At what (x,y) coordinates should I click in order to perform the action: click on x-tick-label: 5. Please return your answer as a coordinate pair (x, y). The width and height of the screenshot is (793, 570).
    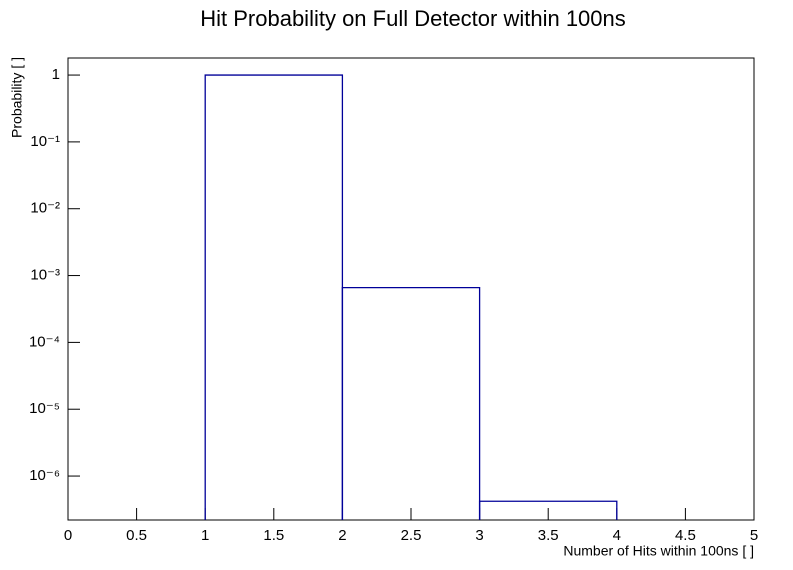
    Looking at the image, I should click on (754, 535).